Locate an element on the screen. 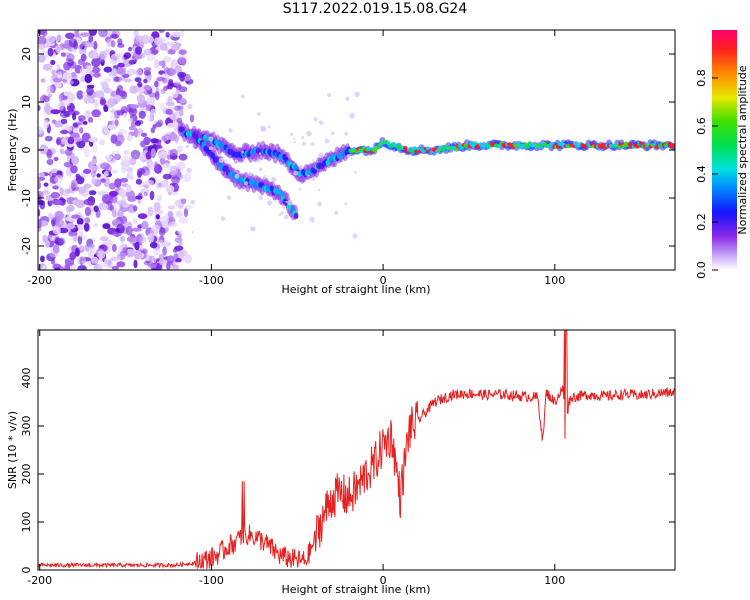 Image resolution: width=750 pixels, height=600 pixels. chart-title: S117.2022.019.15.08.G24 is located at coordinates (375, 9).